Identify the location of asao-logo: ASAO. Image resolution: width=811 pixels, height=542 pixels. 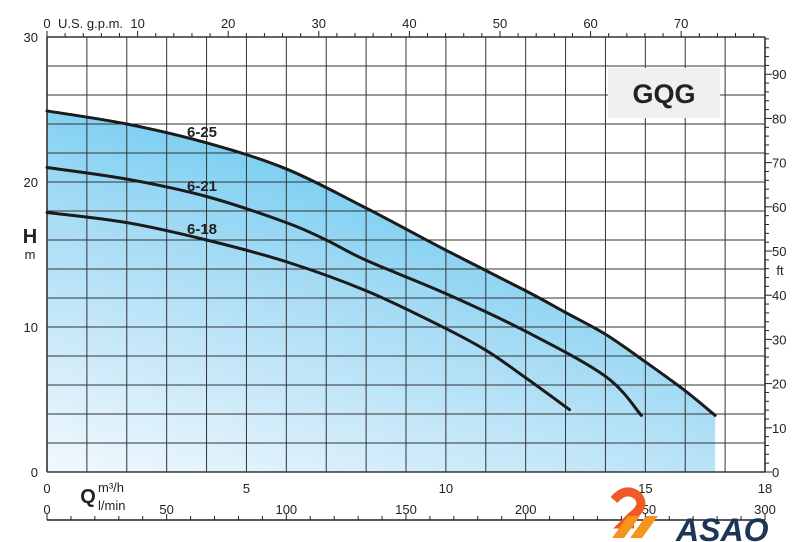
(689, 514).